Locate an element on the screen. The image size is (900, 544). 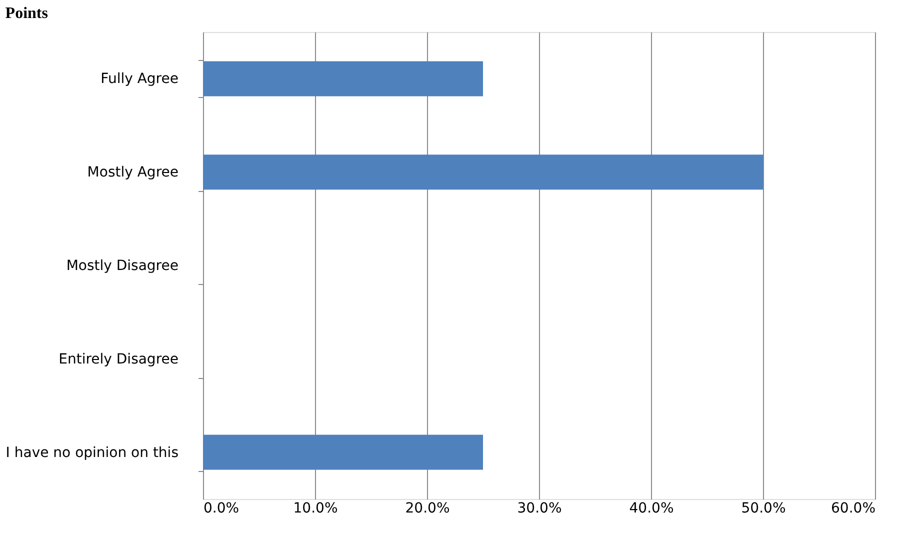
x-tick-label: 30.0% is located at coordinates (539, 508).